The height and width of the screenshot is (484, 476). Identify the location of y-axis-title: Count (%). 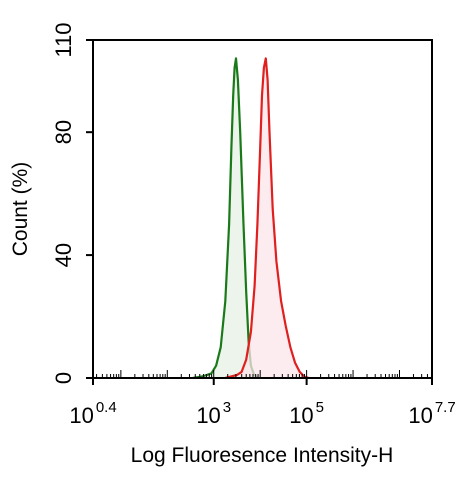
(20, 209).